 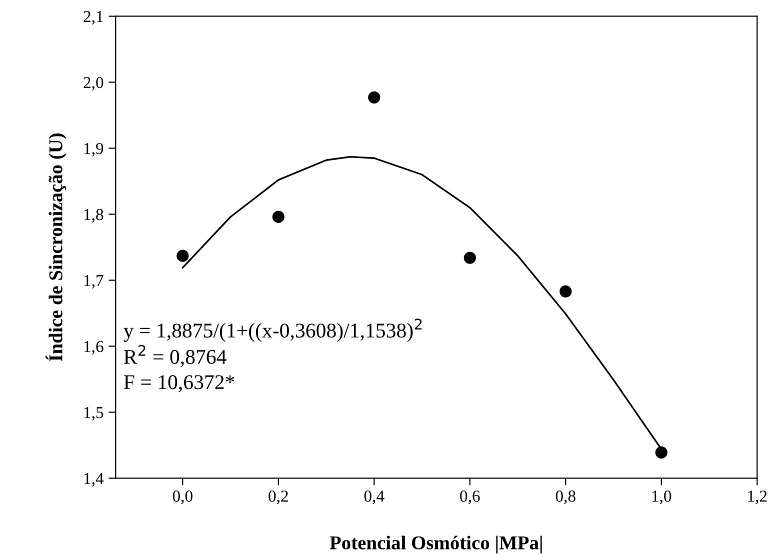 I want to click on y-tick-label: 2,0, so click(x=94, y=83).